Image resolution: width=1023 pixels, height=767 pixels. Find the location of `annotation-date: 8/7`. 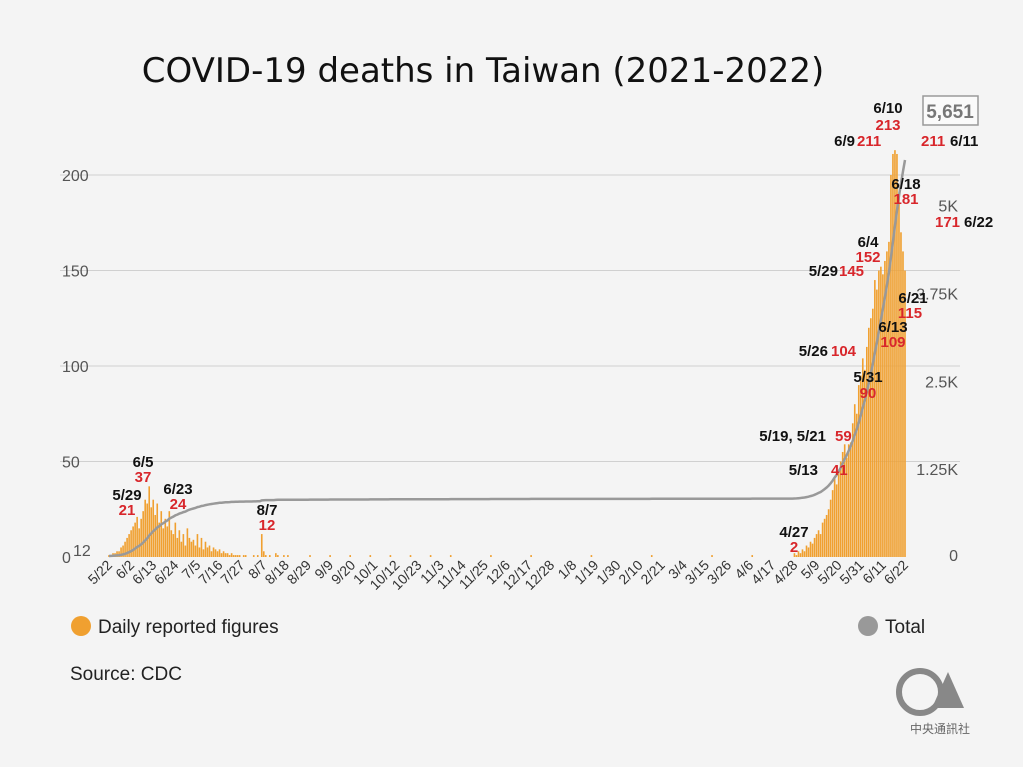

annotation-date: 8/7 is located at coordinates (267, 510).